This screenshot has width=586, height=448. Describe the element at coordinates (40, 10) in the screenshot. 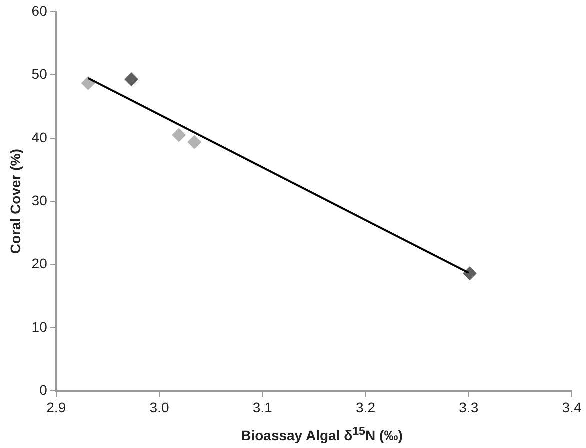

I see `y-tick-label: 60` at that location.